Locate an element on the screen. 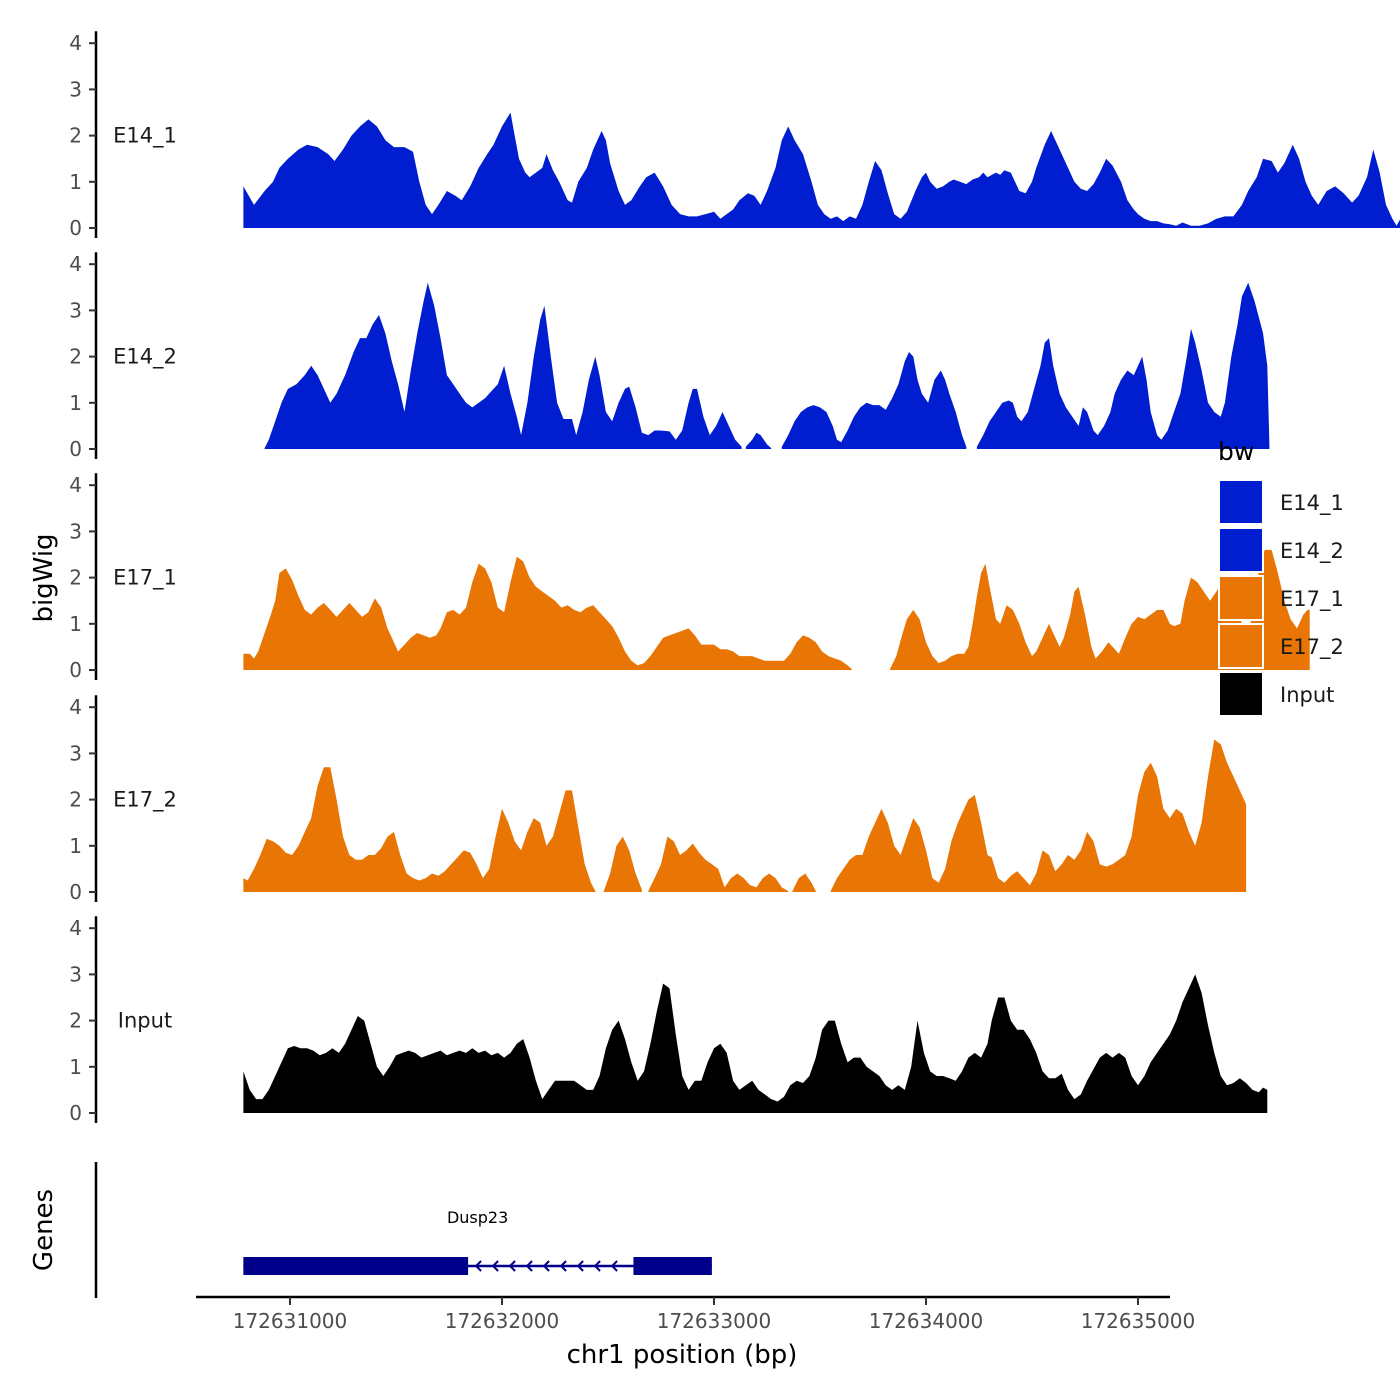  x-axis-title: chr1 position (bp) is located at coordinates (682, 1355).